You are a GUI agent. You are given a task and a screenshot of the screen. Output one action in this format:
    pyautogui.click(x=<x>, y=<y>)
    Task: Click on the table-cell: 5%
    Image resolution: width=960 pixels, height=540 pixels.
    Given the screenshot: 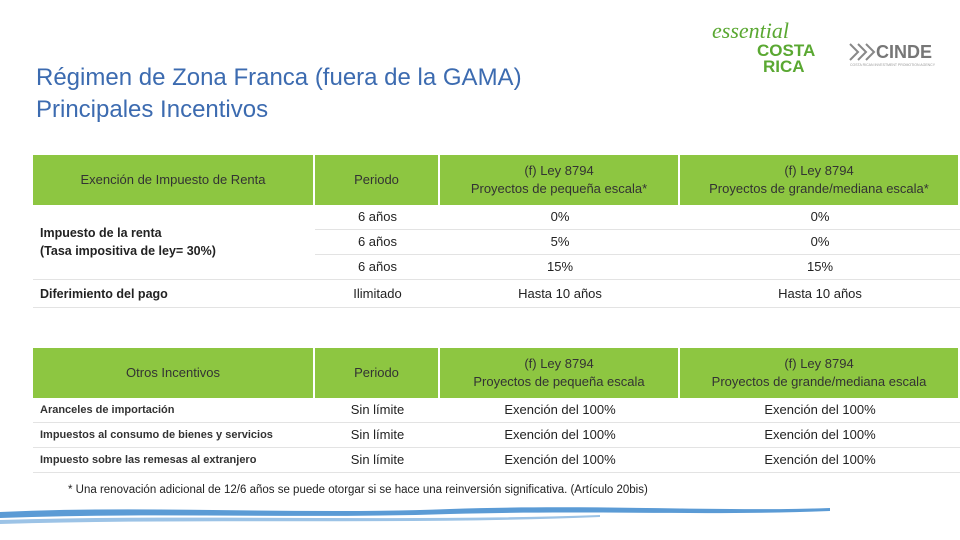 What is the action you would take?
    pyautogui.click(x=560, y=242)
    